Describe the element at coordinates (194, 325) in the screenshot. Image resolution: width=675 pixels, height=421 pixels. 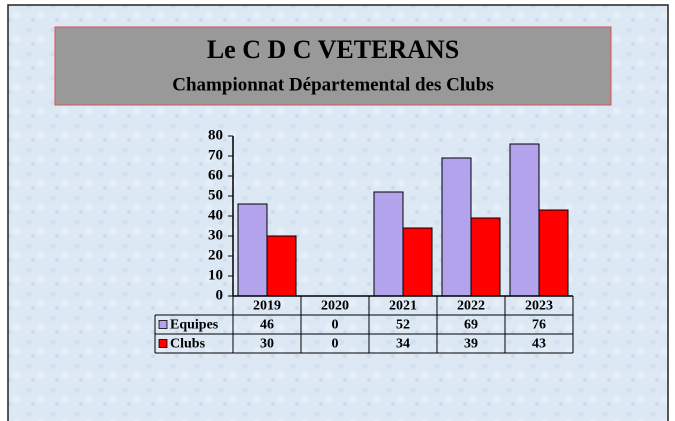
I see `legend-label: Equipes` at that location.